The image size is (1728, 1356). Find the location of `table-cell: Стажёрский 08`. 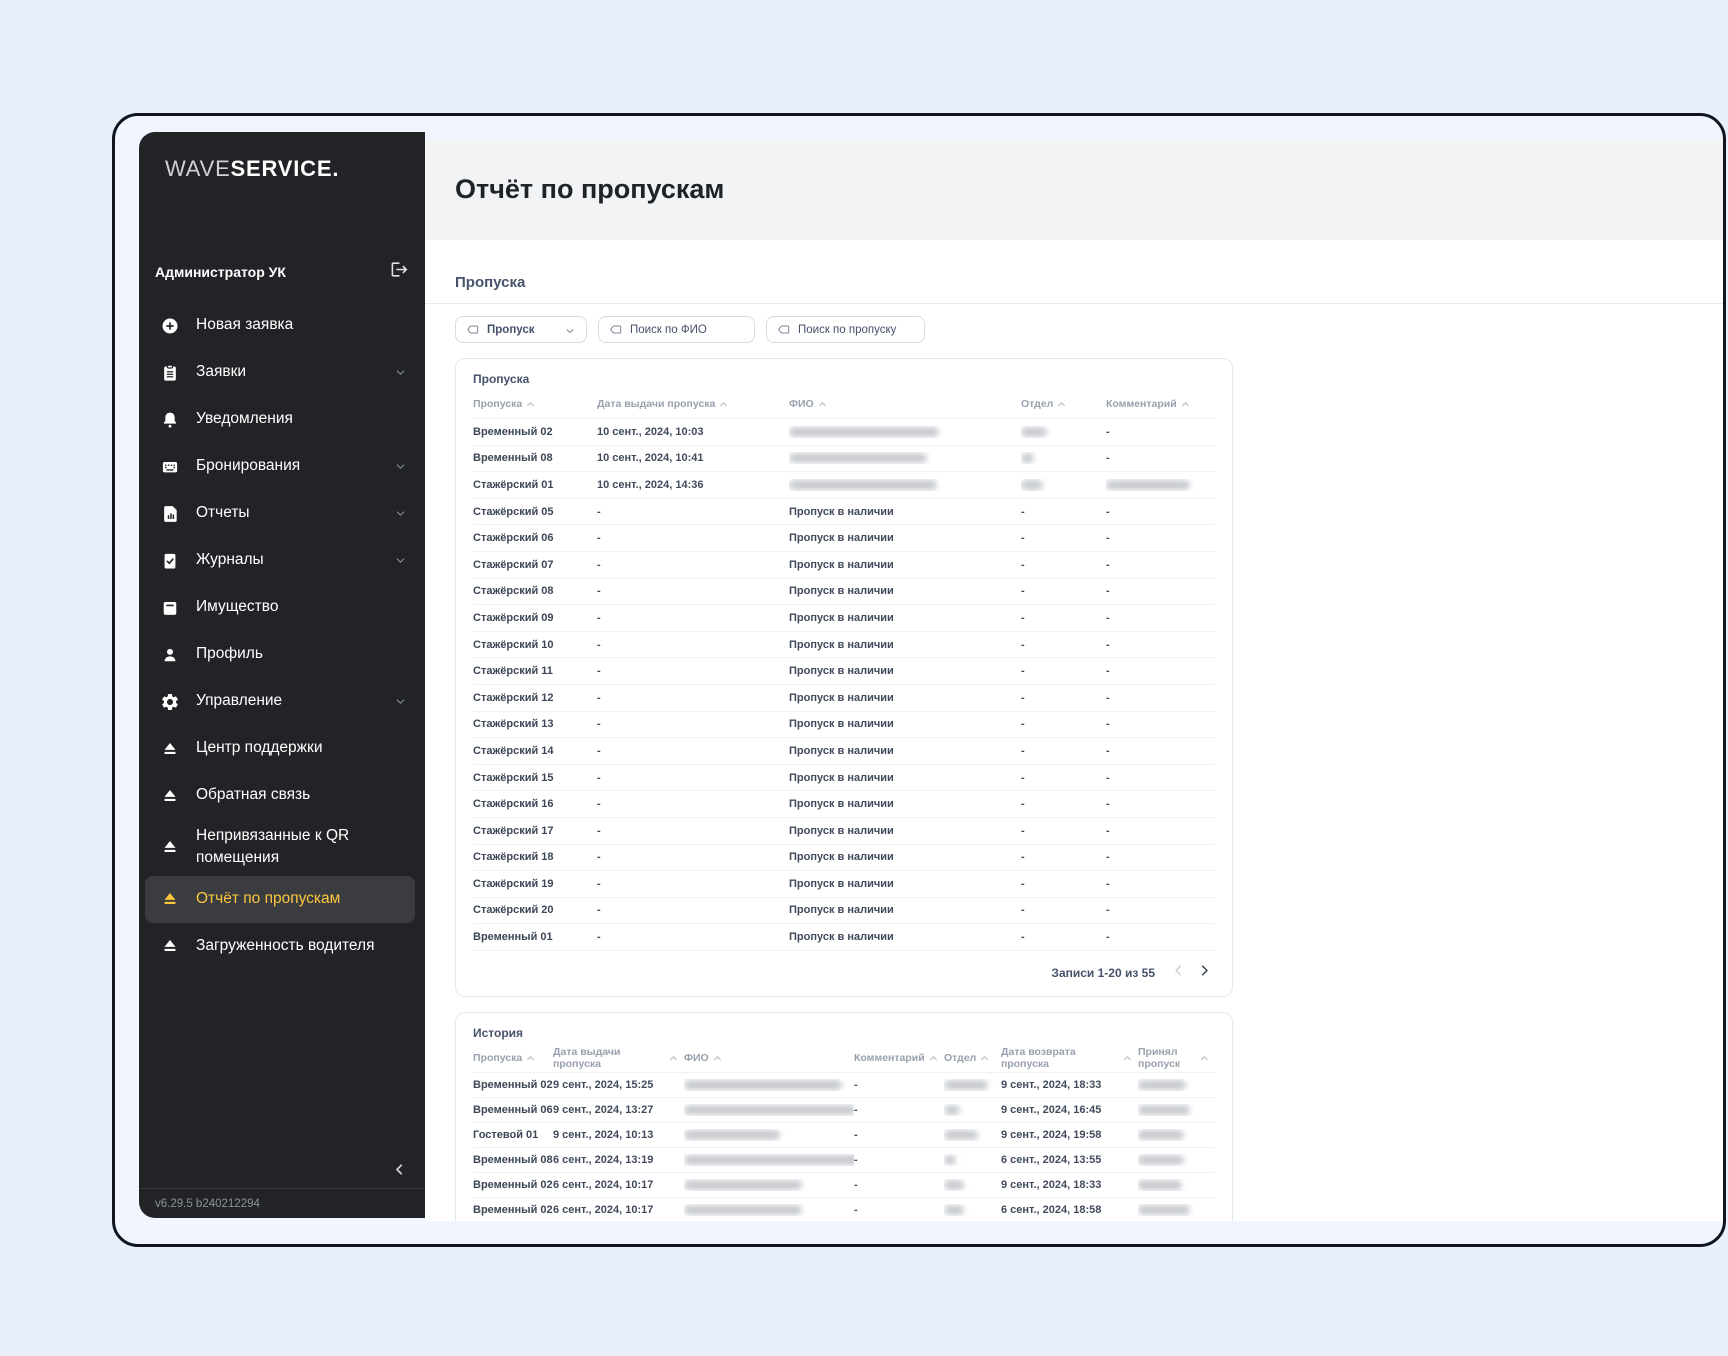

table-cell: Стажёрский 08 is located at coordinates (513, 591).